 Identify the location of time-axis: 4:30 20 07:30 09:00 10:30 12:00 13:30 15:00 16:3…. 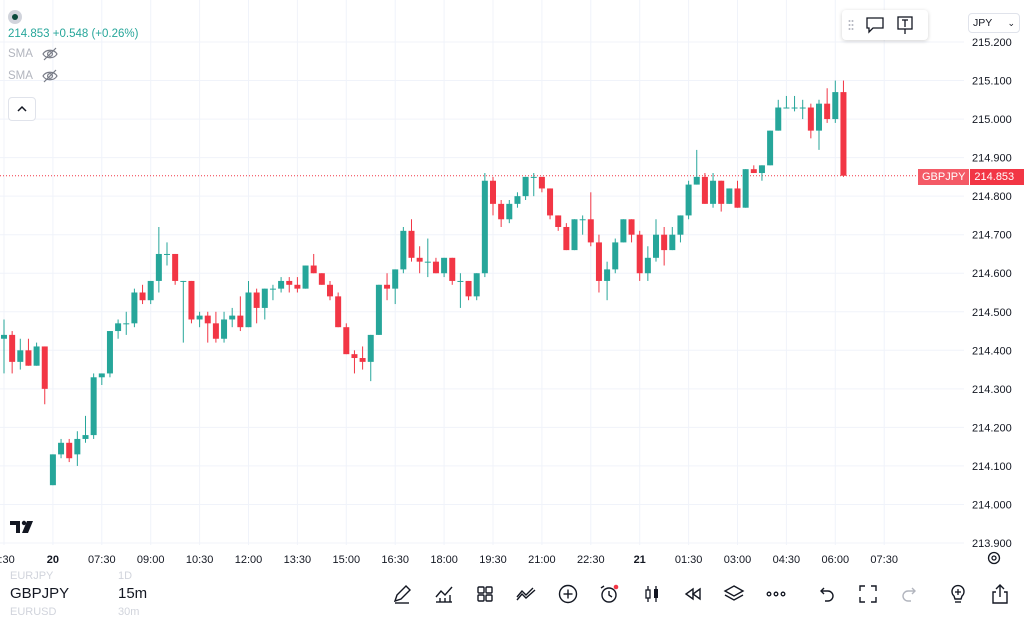
(449, 560).